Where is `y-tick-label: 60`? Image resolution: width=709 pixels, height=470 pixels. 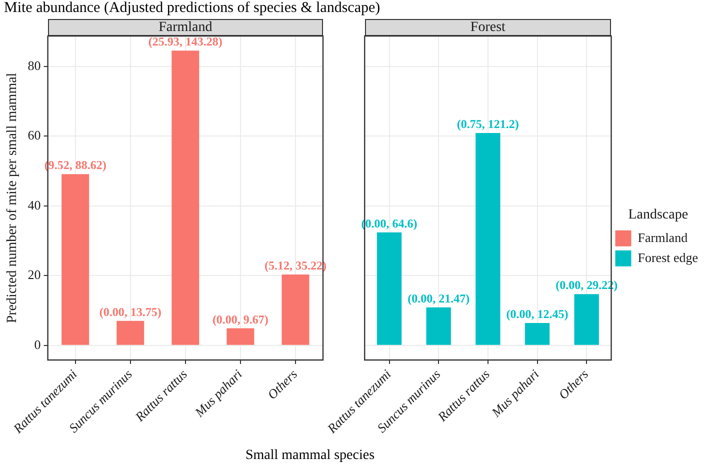
y-tick-label: 60 is located at coordinates (34, 135).